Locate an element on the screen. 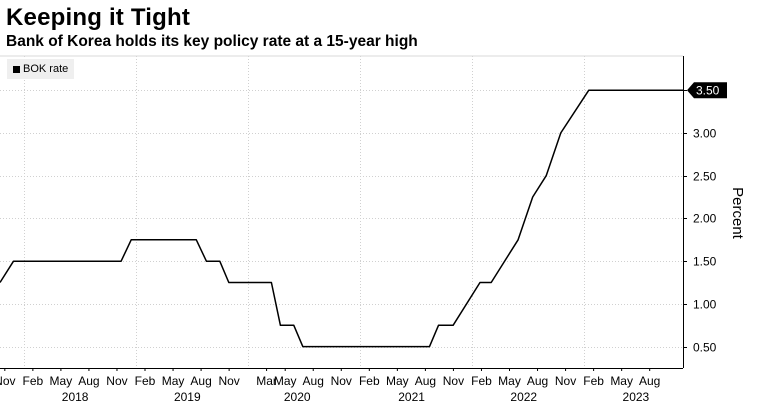 The width and height of the screenshot is (760, 405). y-tick-label: 0.50 is located at coordinates (705, 348).